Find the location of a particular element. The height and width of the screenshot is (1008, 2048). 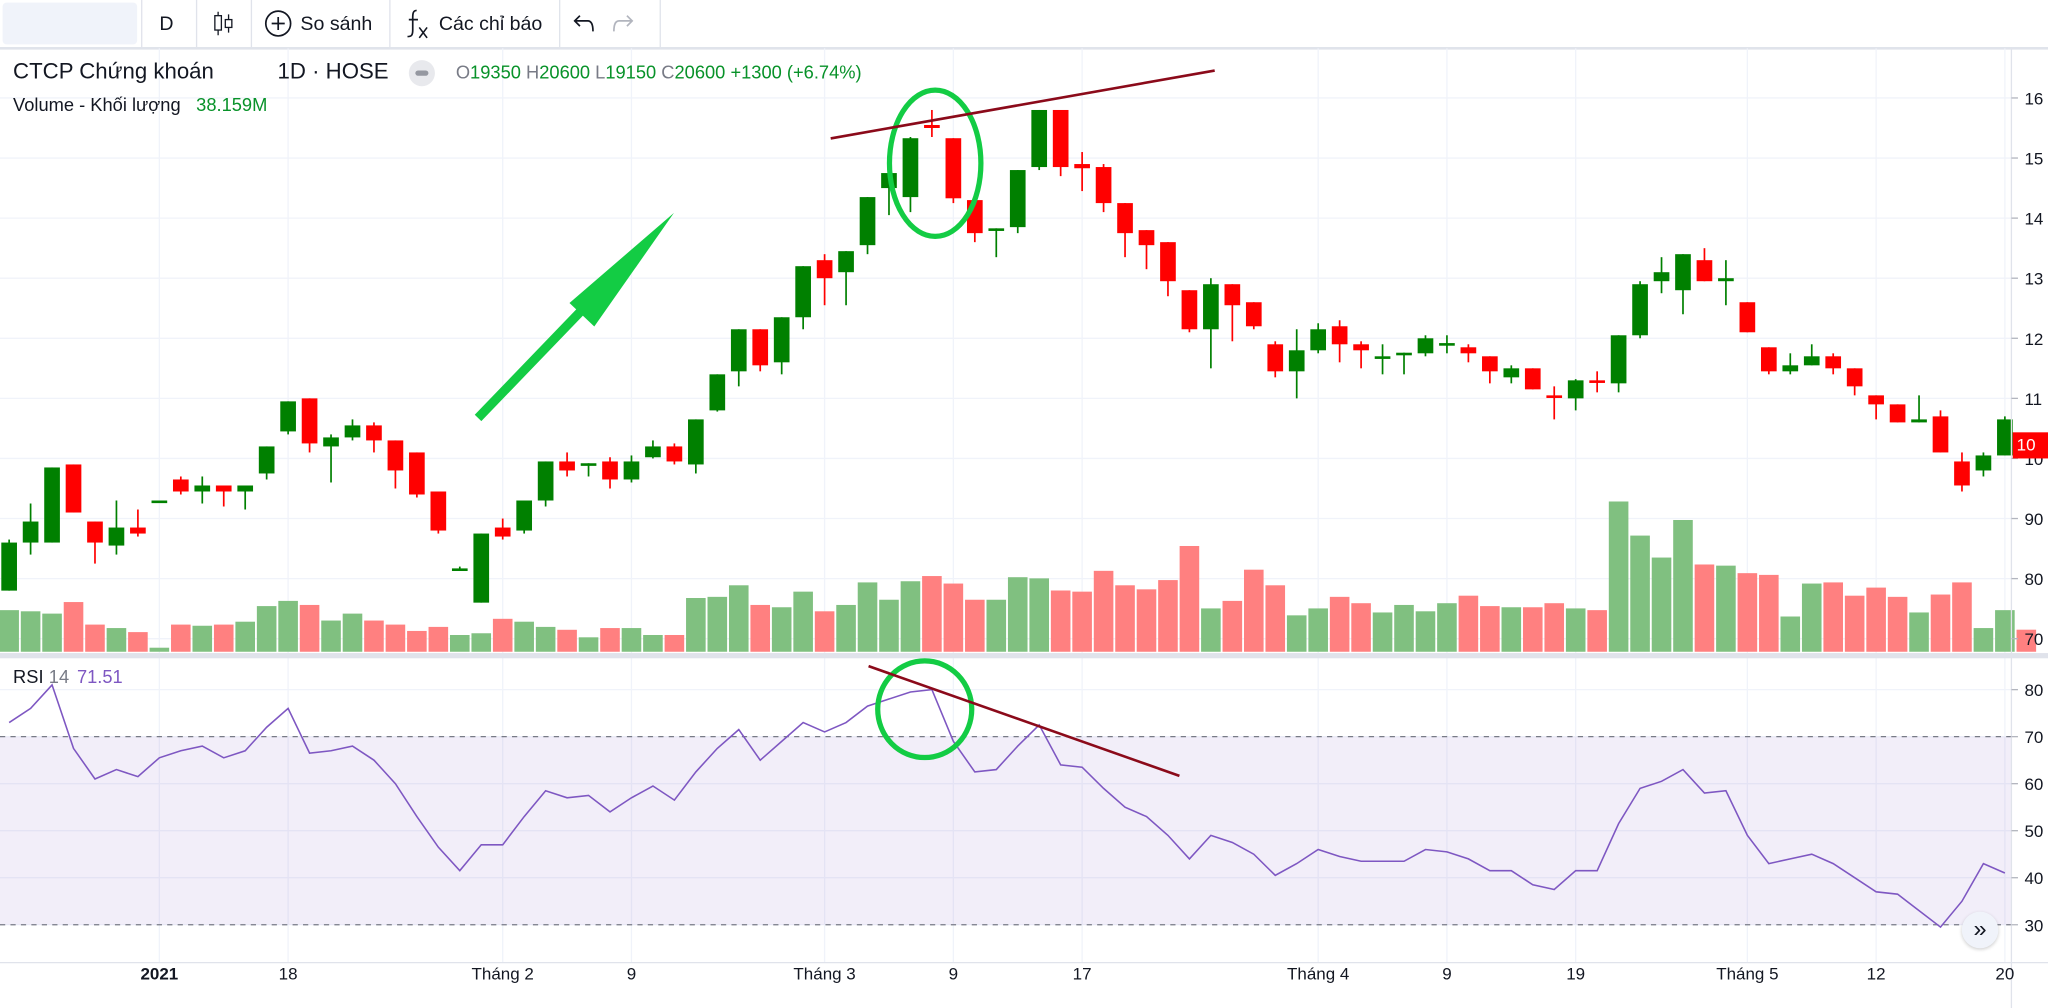

time-axis-label: 17 is located at coordinates (1082, 973).